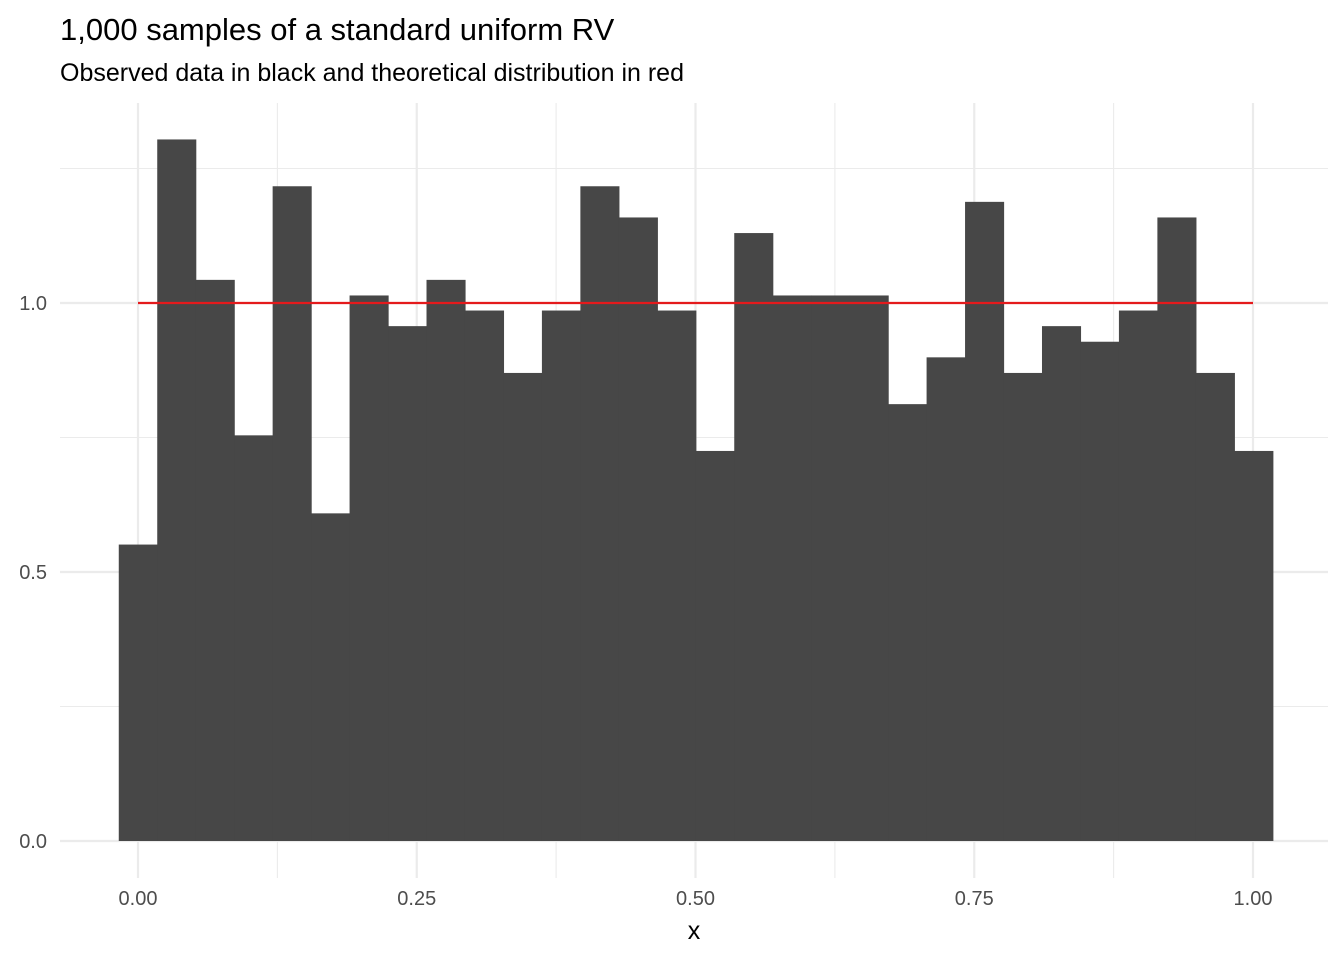 The image size is (1344, 960). What do you see at coordinates (33, 304) in the screenshot?
I see `y-tick-label: 1.0` at bounding box center [33, 304].